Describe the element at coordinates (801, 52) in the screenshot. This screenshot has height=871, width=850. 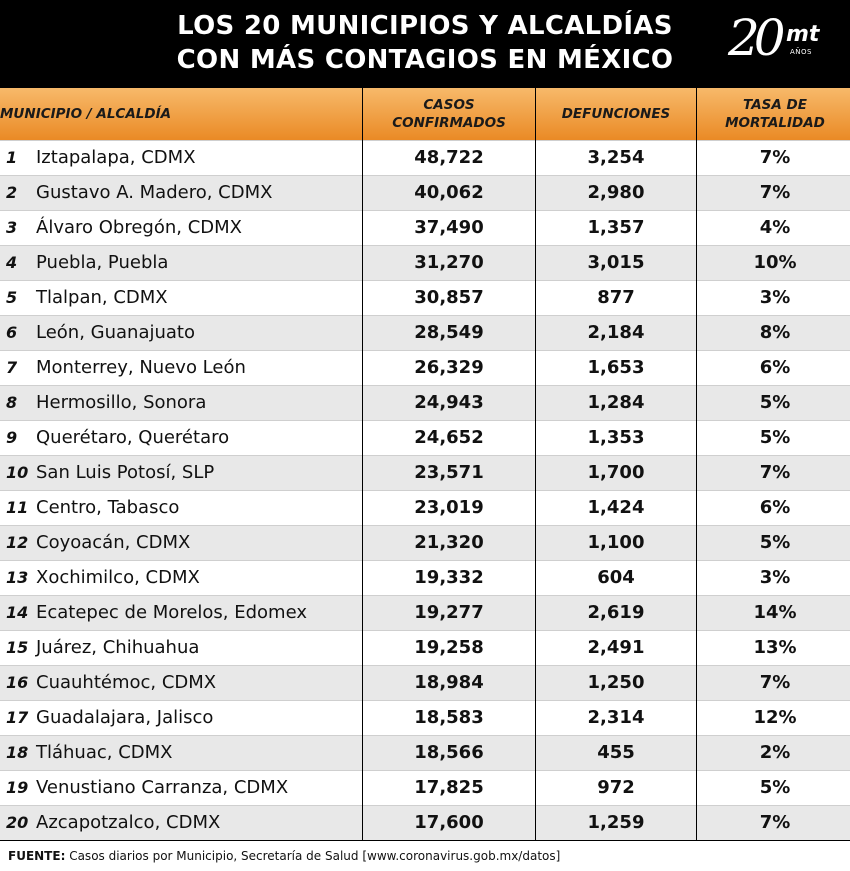
I see `logo-subtitle: AÑOS` at that location.